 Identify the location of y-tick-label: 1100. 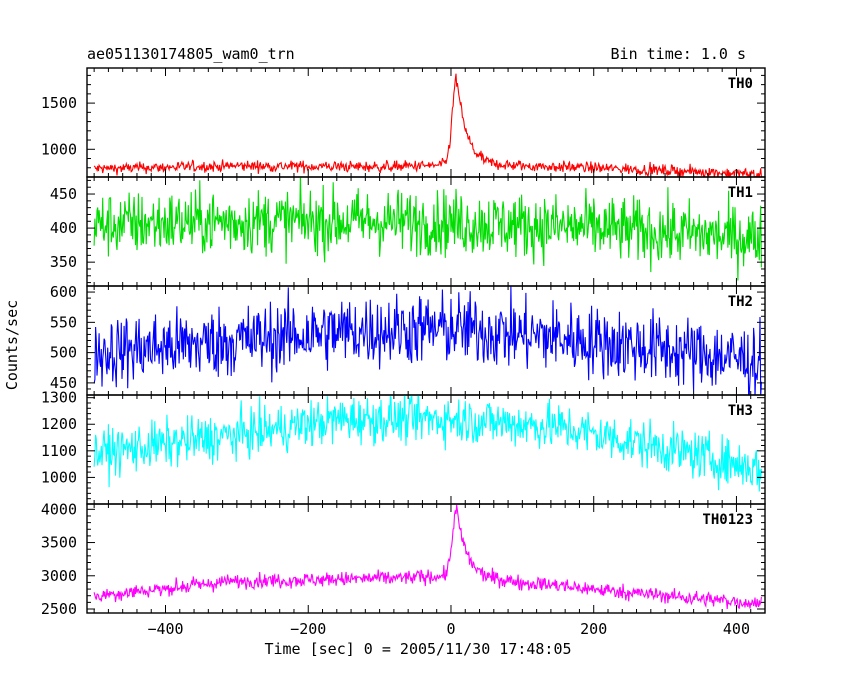
(59, 451).